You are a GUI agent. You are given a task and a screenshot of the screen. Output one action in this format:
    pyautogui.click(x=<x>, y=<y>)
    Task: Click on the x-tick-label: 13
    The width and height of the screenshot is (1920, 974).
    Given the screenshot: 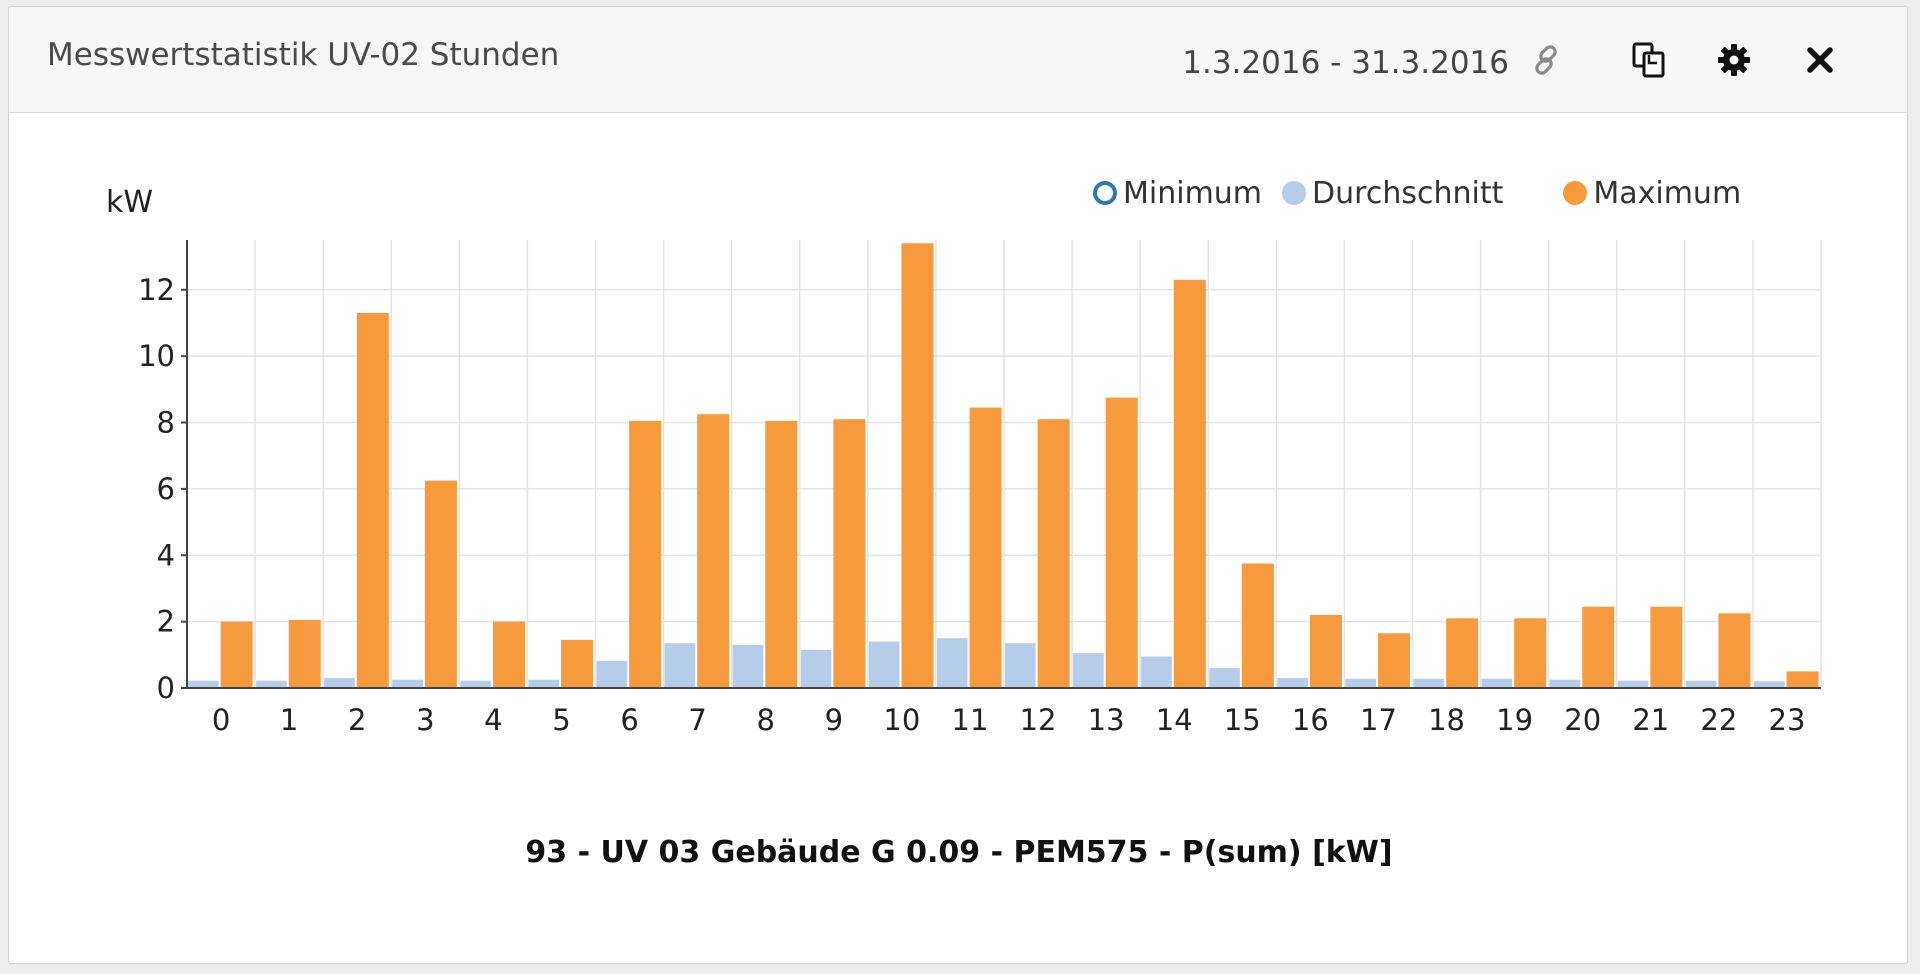 What is the action you would take?
    pyautogui.click(x=1106, y=720)
    